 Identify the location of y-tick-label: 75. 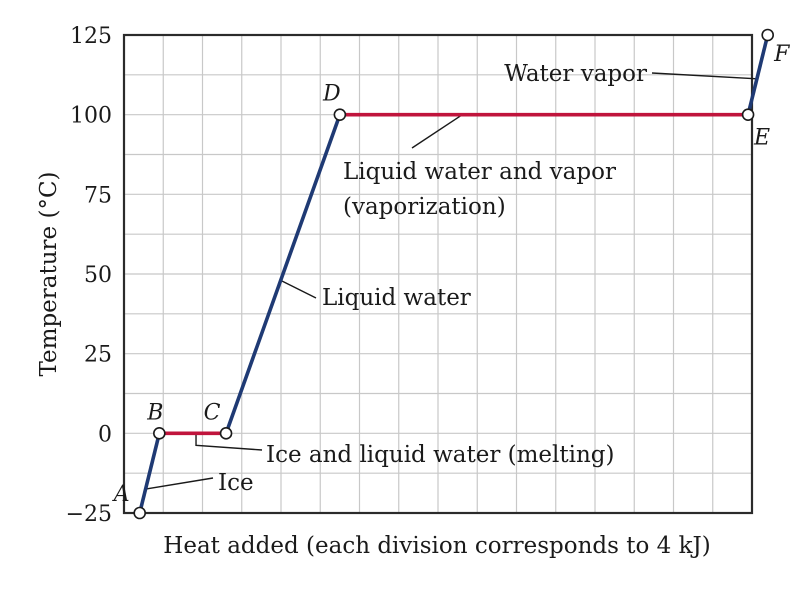
(98, 195).